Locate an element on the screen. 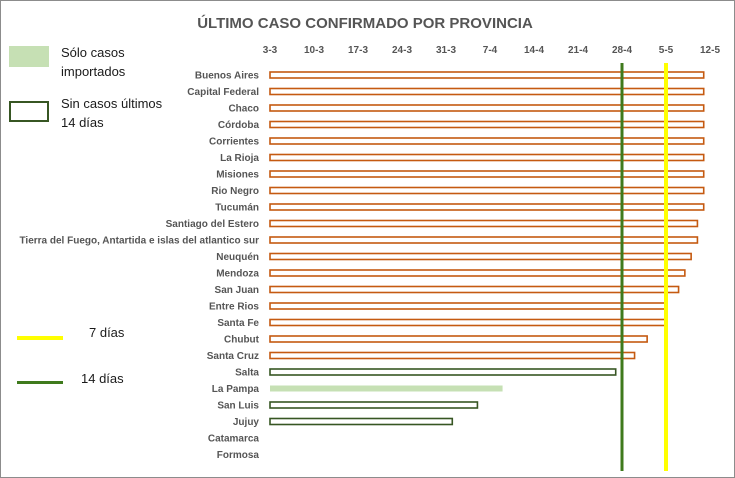  category-label: Jujuy is located at coordinates (246, 422).